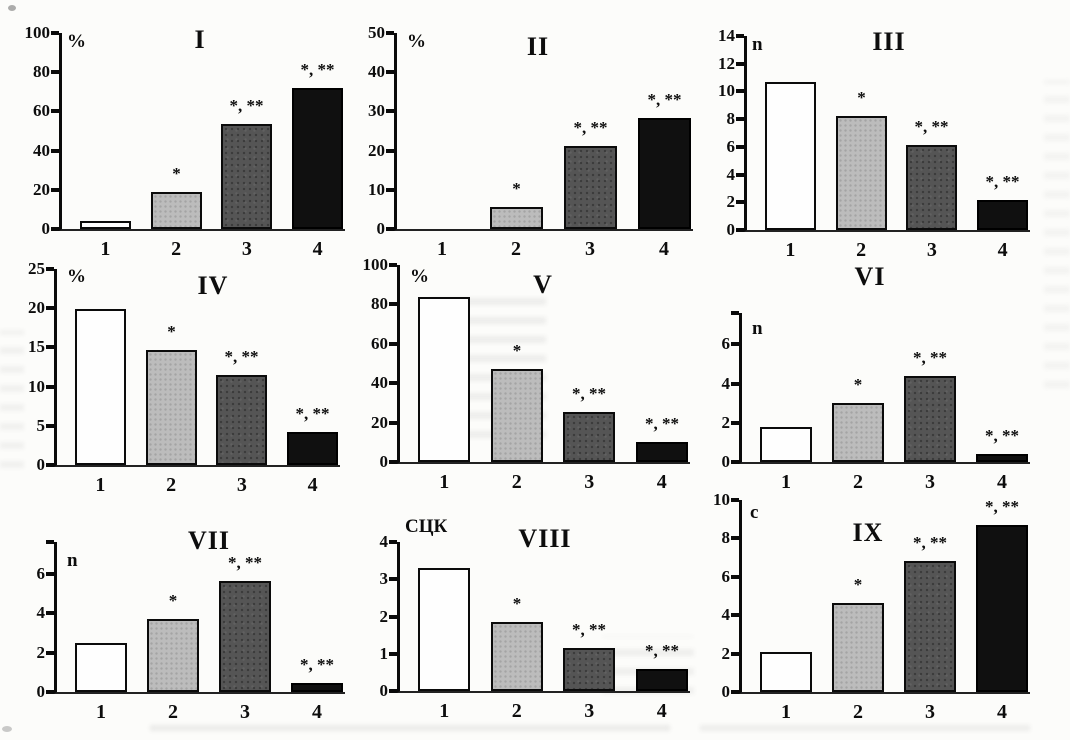 This screenshot has height=740, width=1070. What do you see at coordinates (376, 72) in the screenshot?
I see `y-axis-tick-label: 40` at bounding box center [376, 72].